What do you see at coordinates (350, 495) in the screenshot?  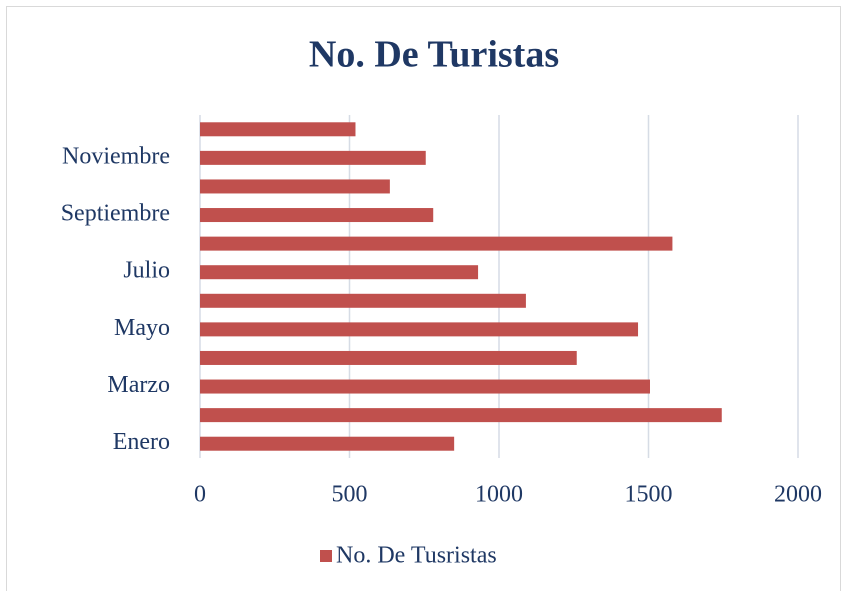 I see `x-tick-label: 500` at bounding box center [350, 495].